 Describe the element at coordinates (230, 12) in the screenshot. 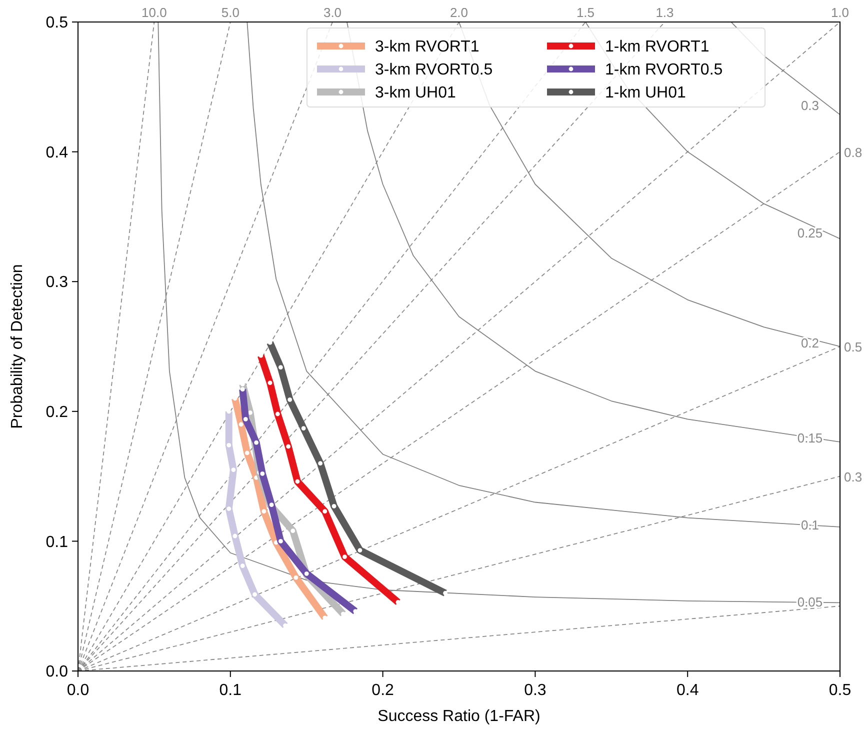

I see `series-label: 5.0` at that location.